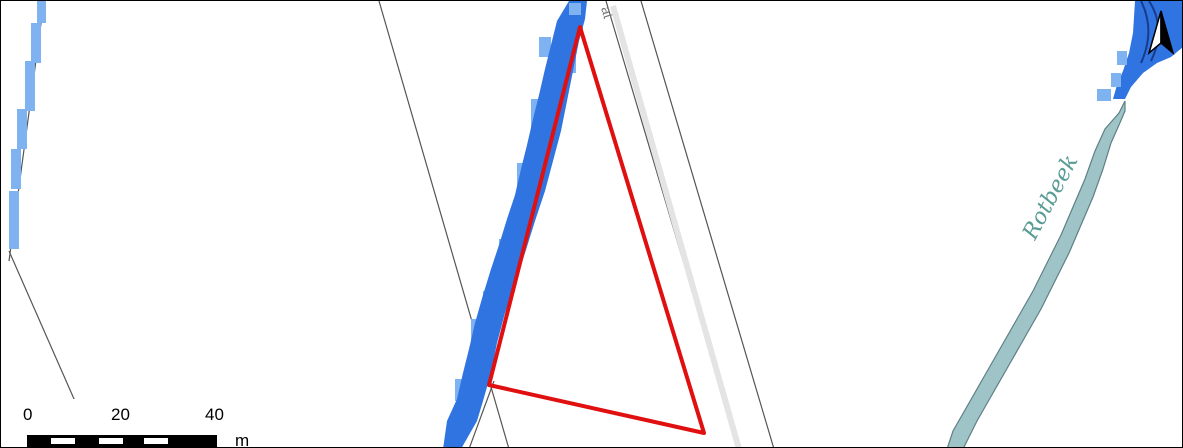 This screenshot has width=1183, height=448. What do you see at coordinates (607, 12) in the screenshot?
I see `street-label: at` at bounding box center [607, 12].